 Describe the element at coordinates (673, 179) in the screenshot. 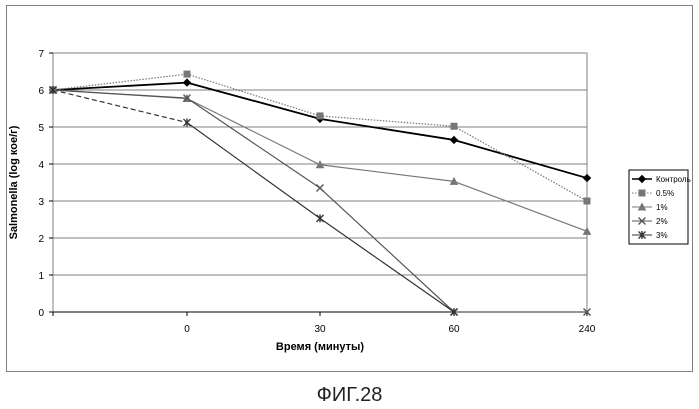

I see `legend-label-1: Контроль` at that location.